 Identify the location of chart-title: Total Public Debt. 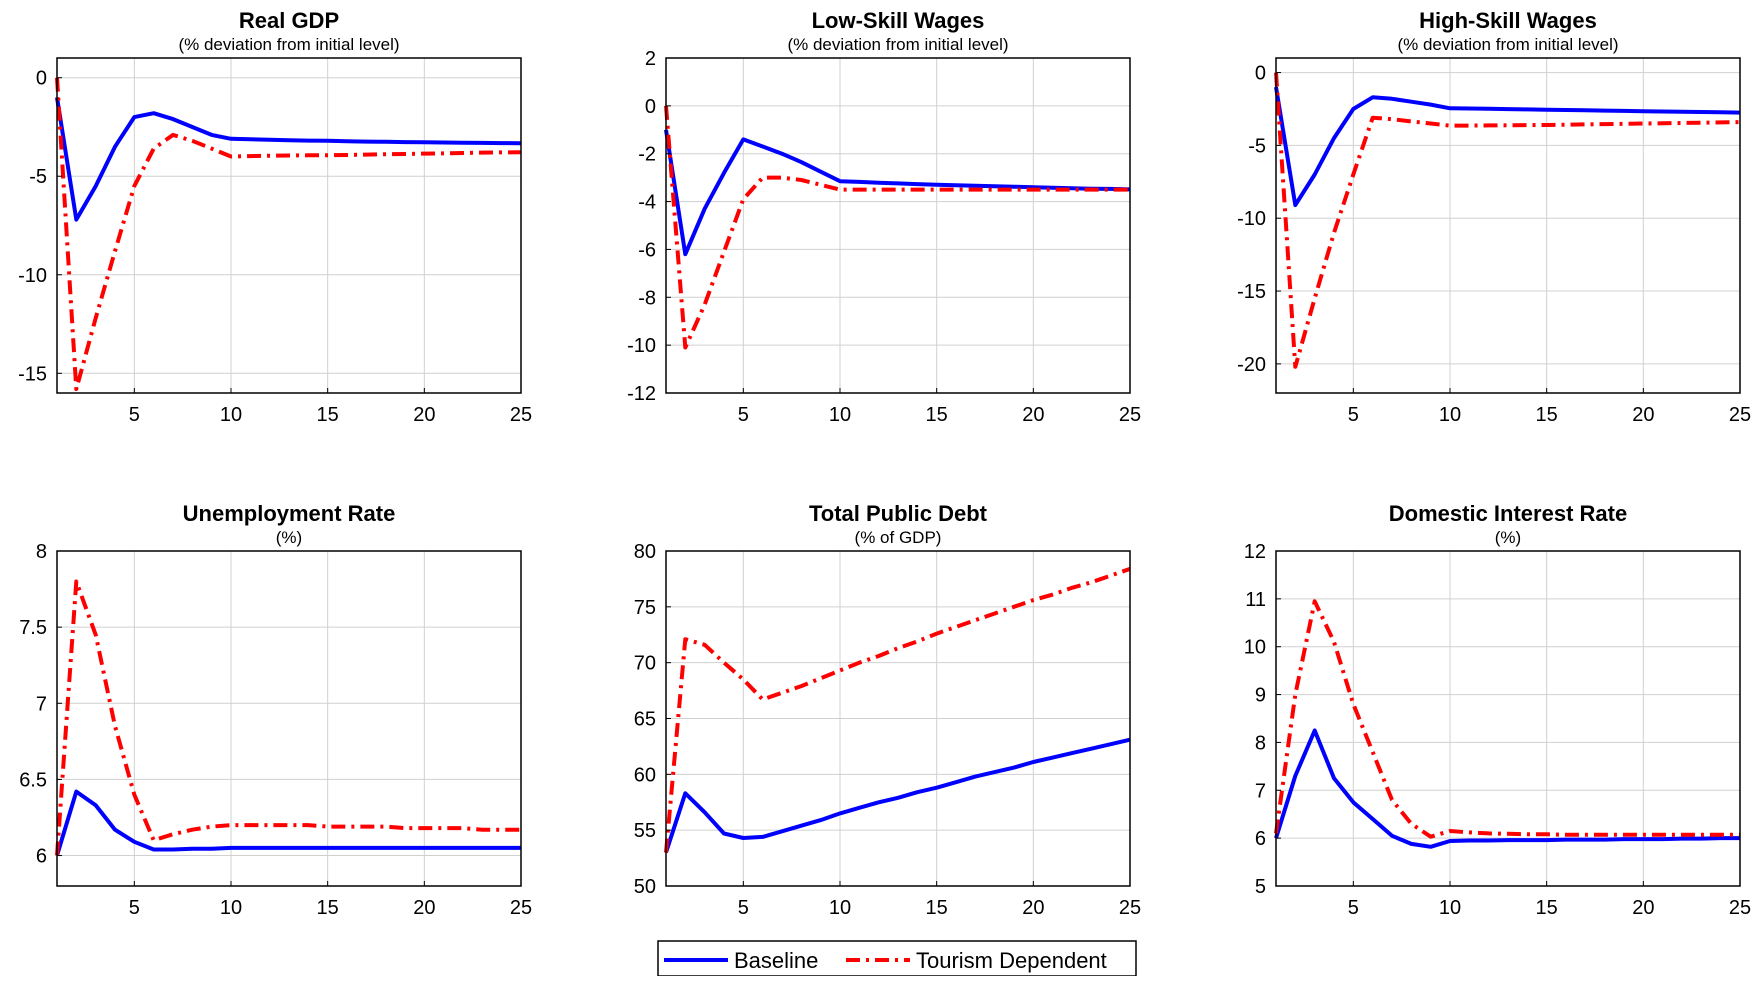
(898, 513).